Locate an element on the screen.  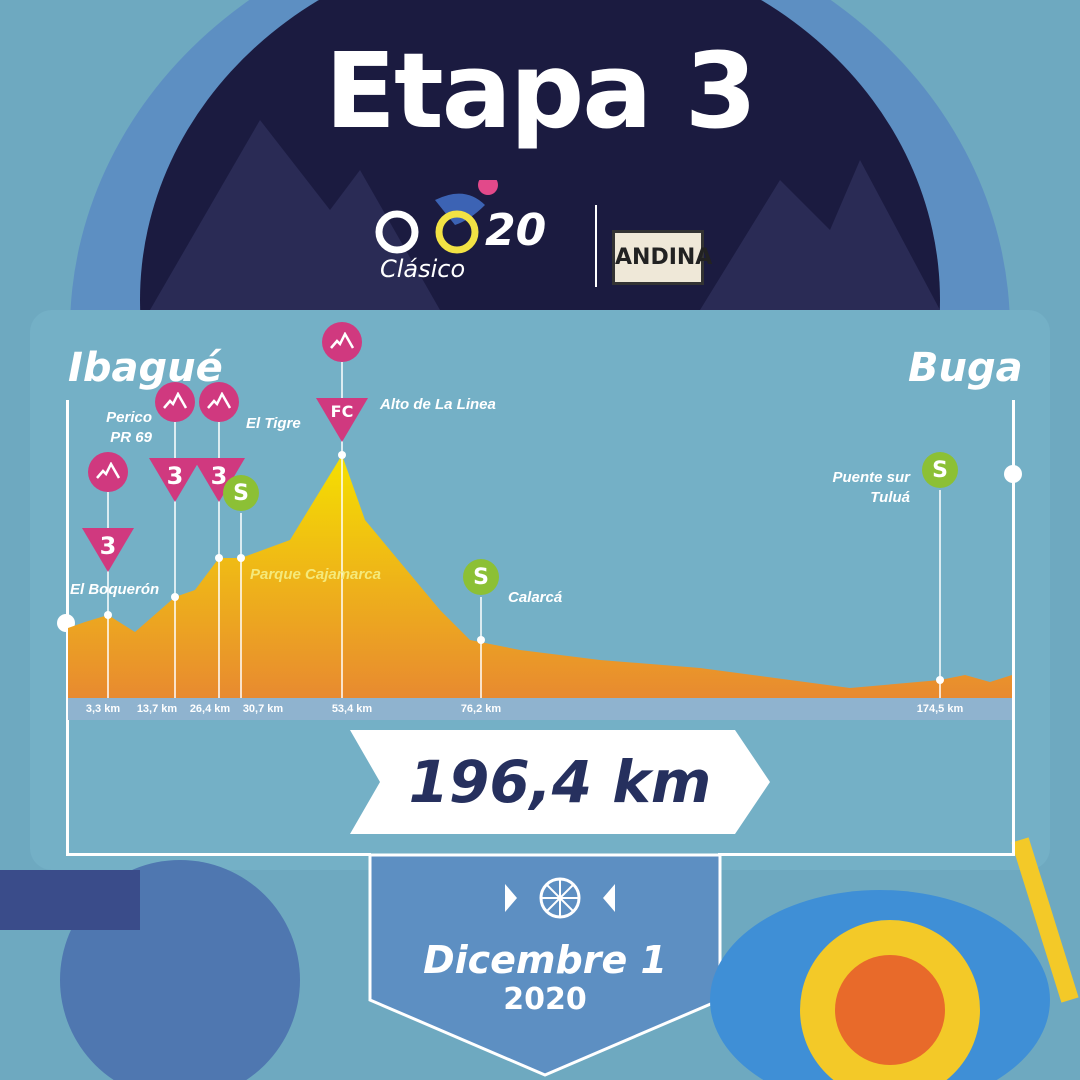
marker-name: Calarcá is located at coordinates (535, 597).